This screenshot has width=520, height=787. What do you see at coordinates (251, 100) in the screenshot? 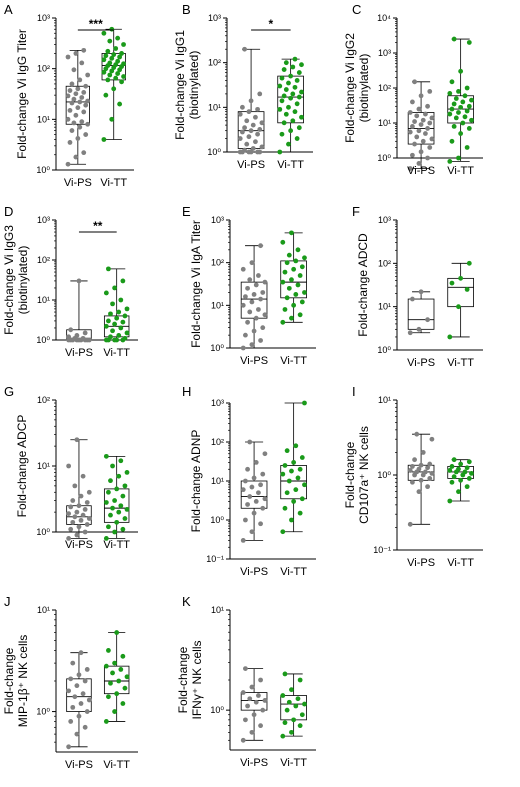
I see `series-vi-ps` at bounding box center [251, 100].